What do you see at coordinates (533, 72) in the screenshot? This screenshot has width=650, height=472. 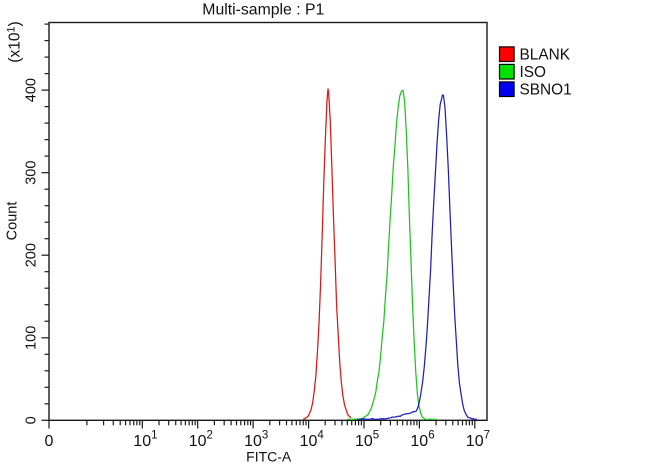 I see `svg-text: ISO` at bounding box center [533, 72].